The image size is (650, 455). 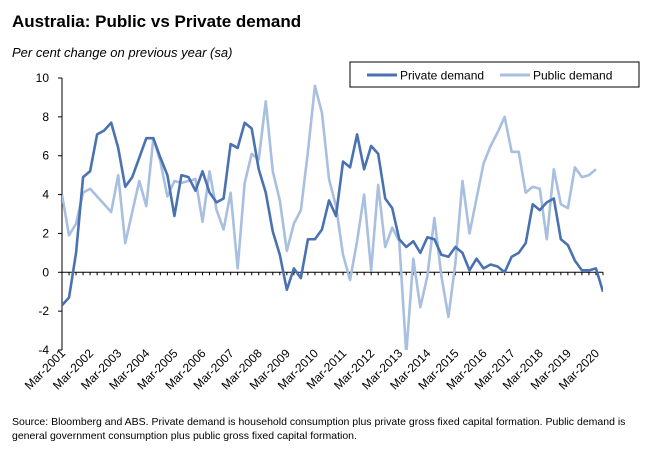 I want to click on legend-label-private: Private demand, so click(x=442, y=76).